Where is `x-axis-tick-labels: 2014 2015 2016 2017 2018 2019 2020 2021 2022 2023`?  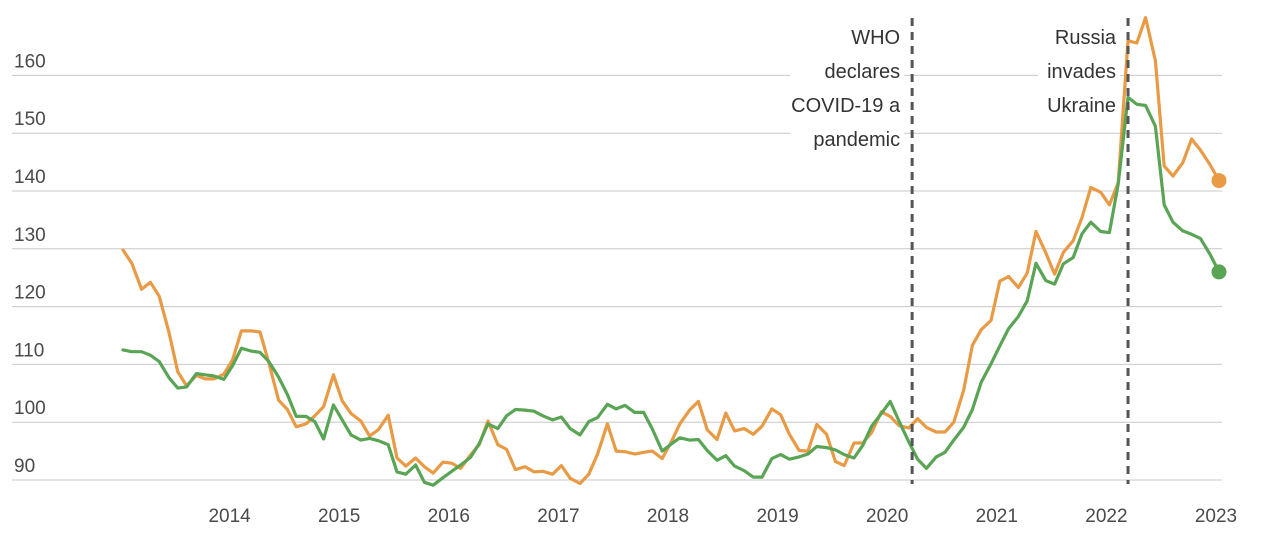
x-axis-tick-labels: 2014 2015 2016 2017 2018 2019 2020 2021 2022 2023 is located at coordinates (722, 516).